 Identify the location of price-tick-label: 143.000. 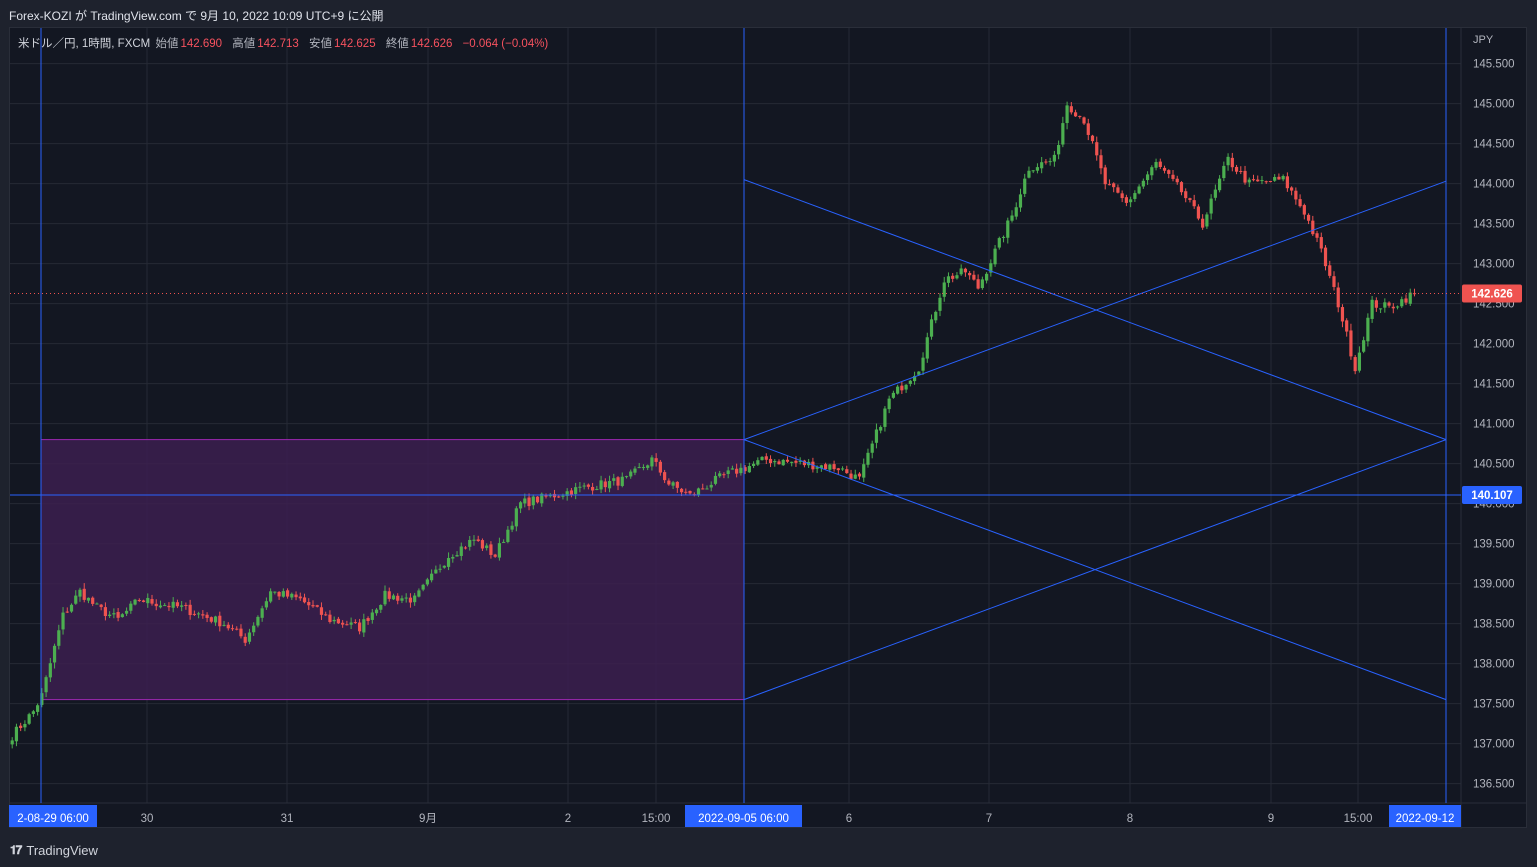
(1494, 265).